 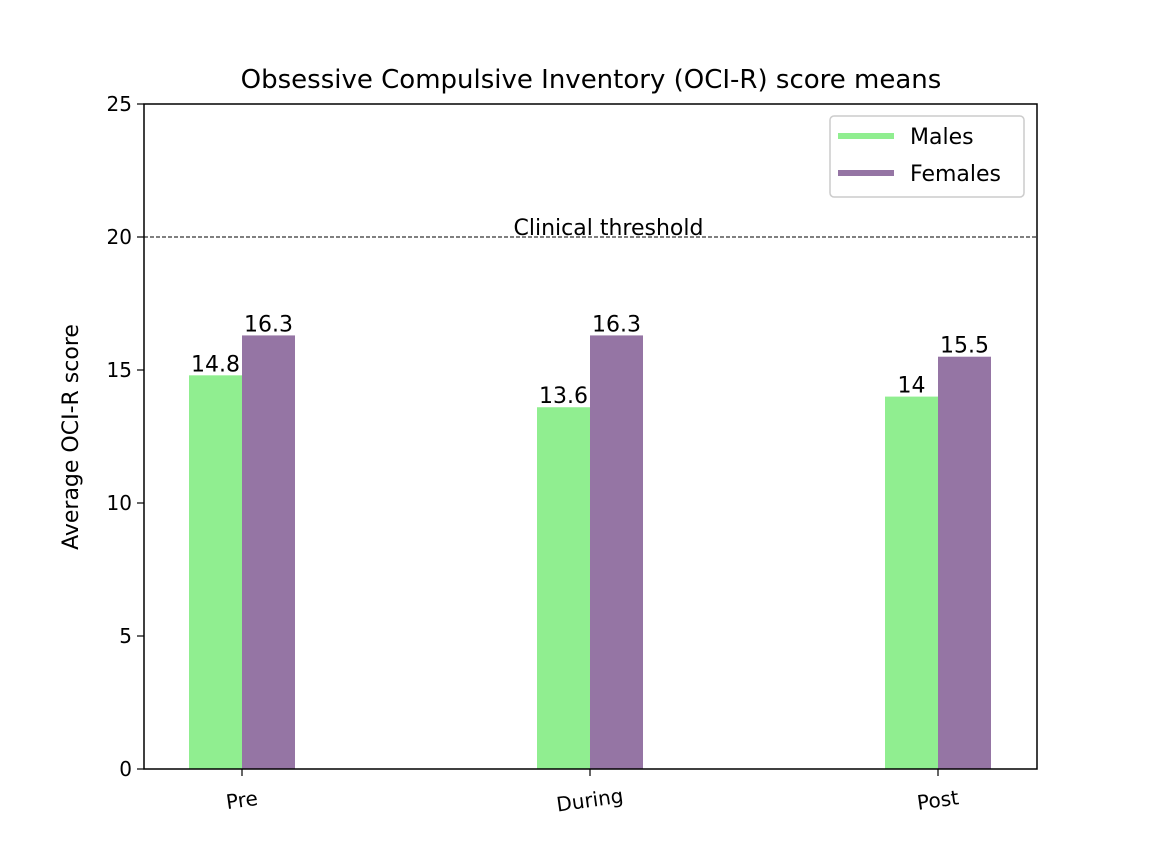 What do you see at coordinates (937, 800) in the screenshot?
I see `x-tick-label-post: Post` at bounding box center [937, 800].